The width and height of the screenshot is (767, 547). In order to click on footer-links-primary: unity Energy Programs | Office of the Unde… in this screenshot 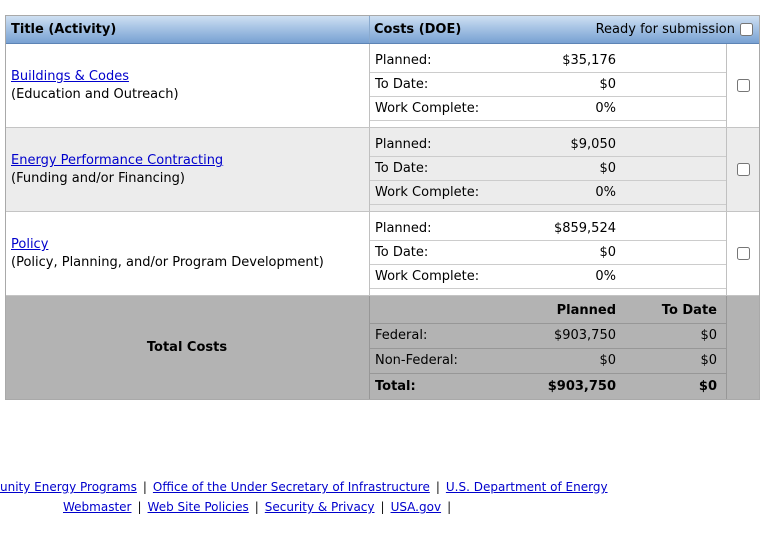, I will do `click(304, 487)`.